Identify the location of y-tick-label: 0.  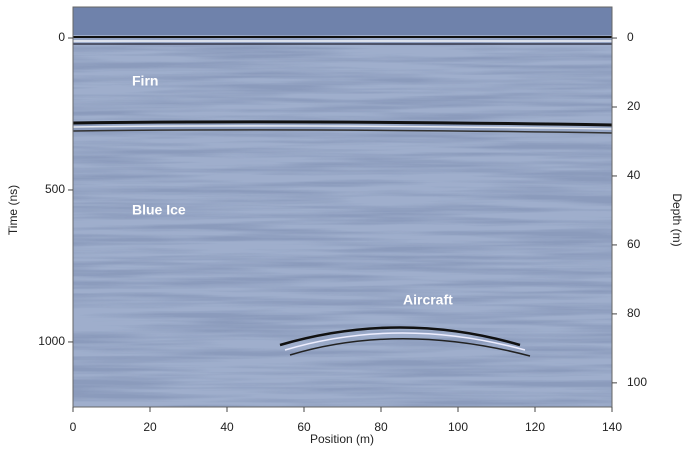
(61, 37).